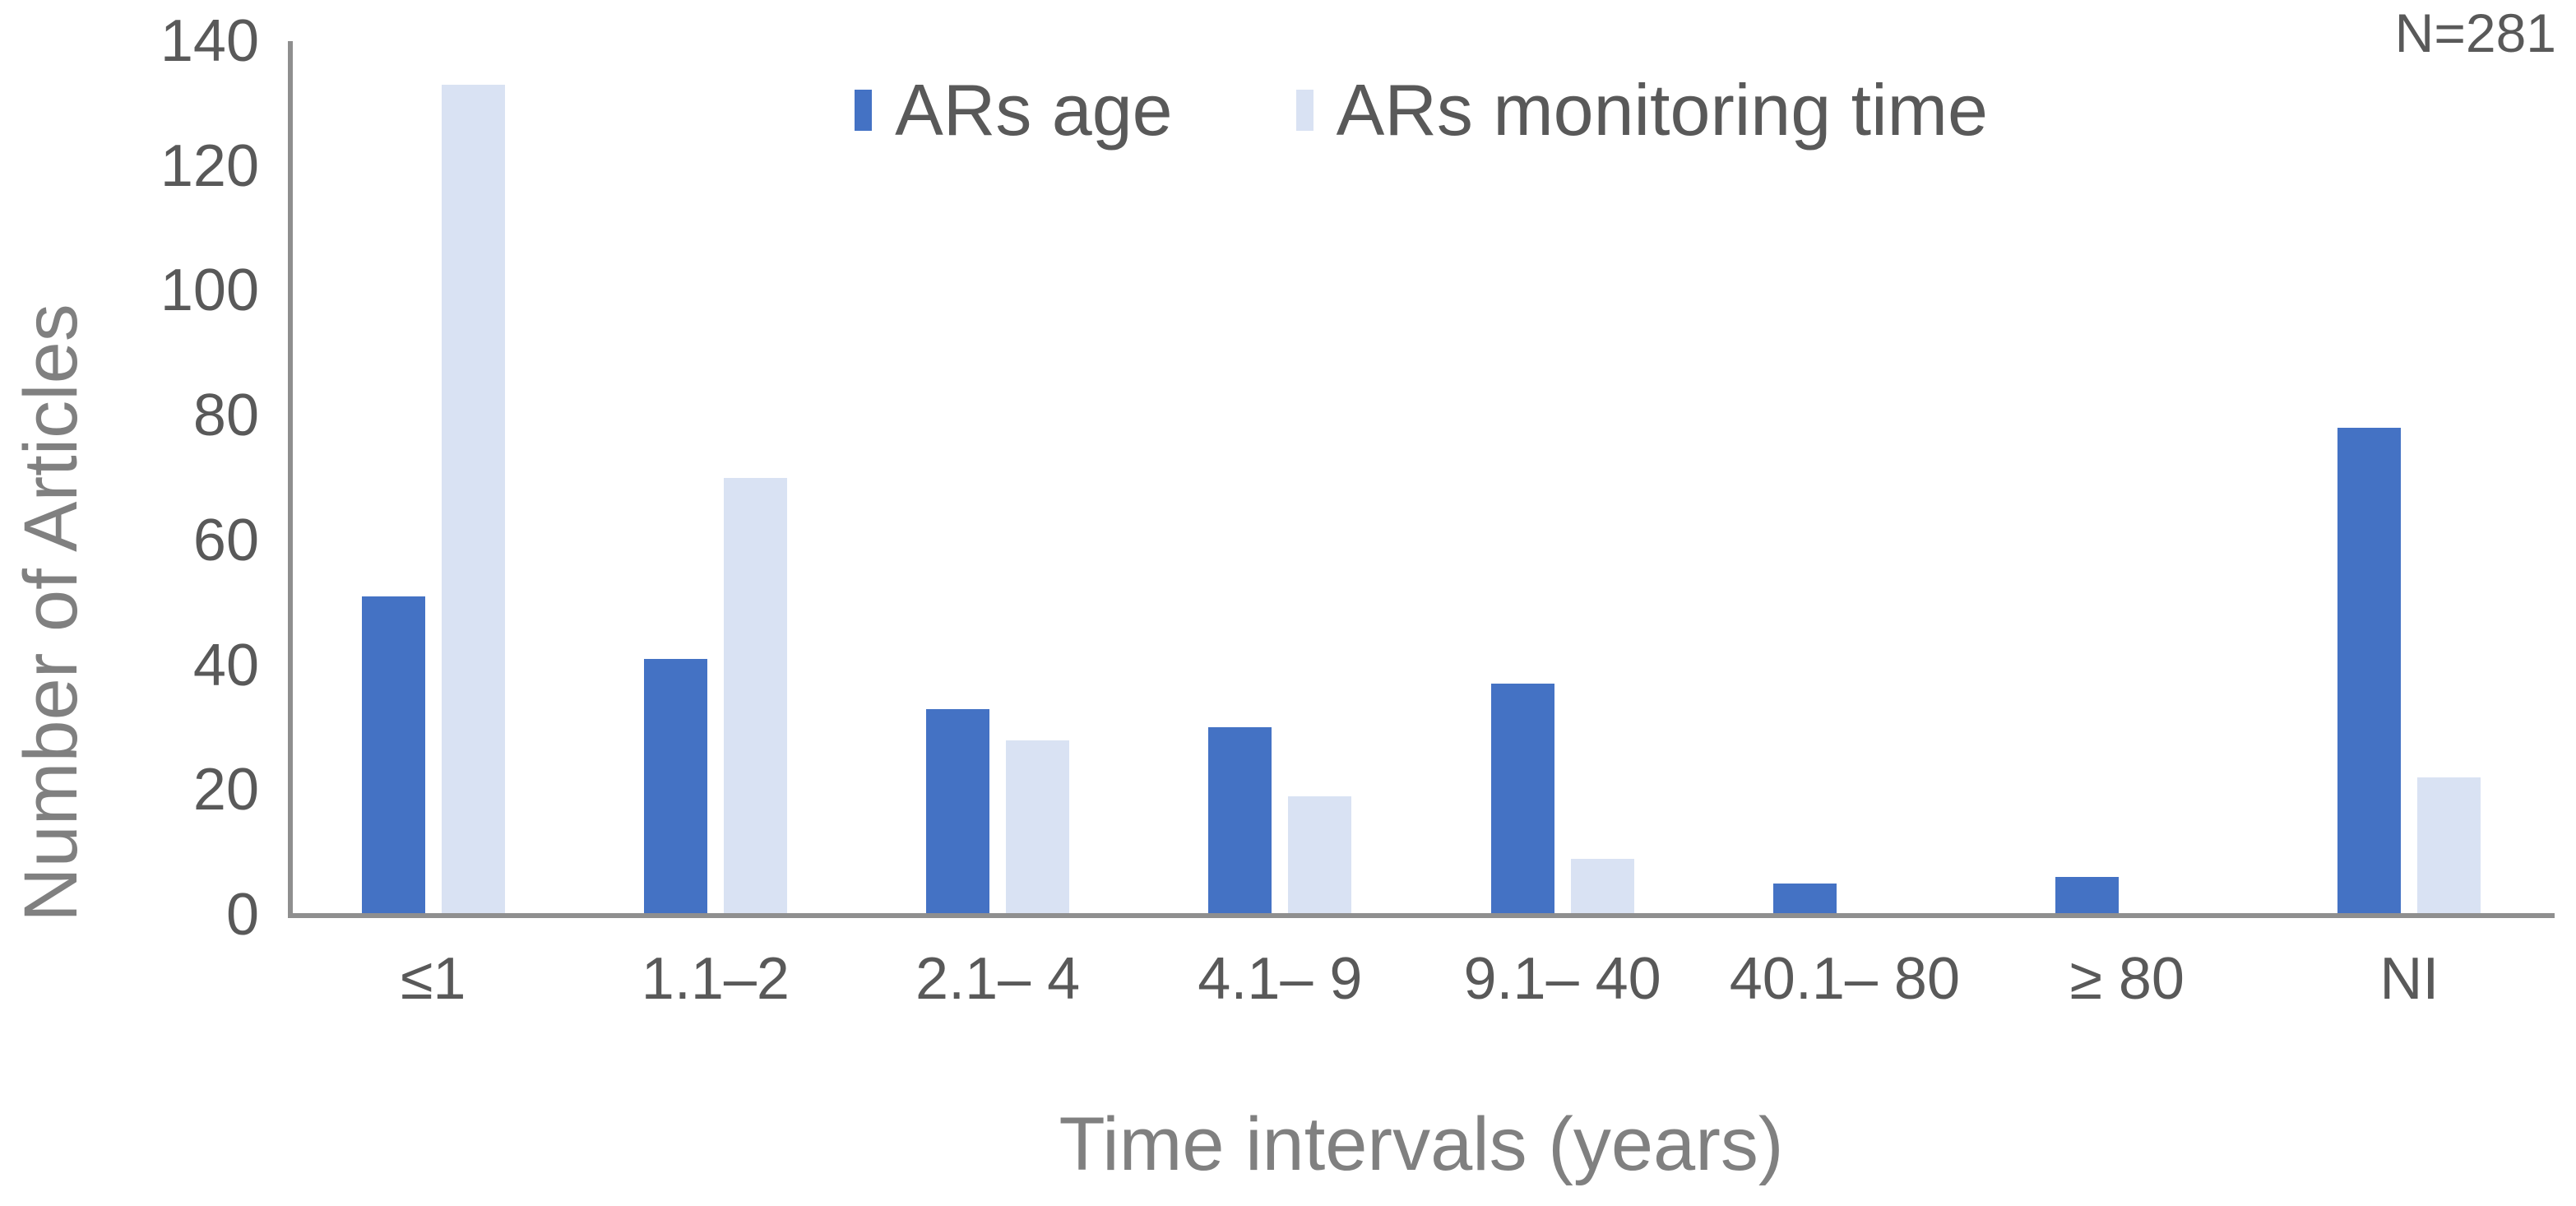 The width and height of the screenshot is (2576, 1206). Describe the element at coordinates (226, 790) in the screenshot. I see `y-tick-label-20: 20` at that location.